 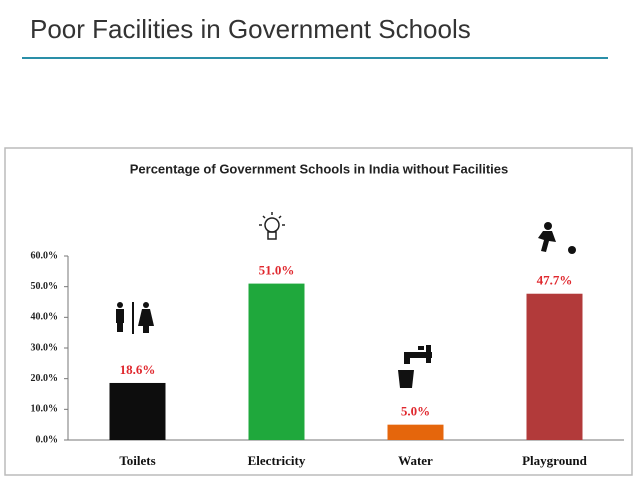 What do you see at coordinates (415, 366) in the screenshot?
I see `tap-icon` at bounding box center [415, 366].